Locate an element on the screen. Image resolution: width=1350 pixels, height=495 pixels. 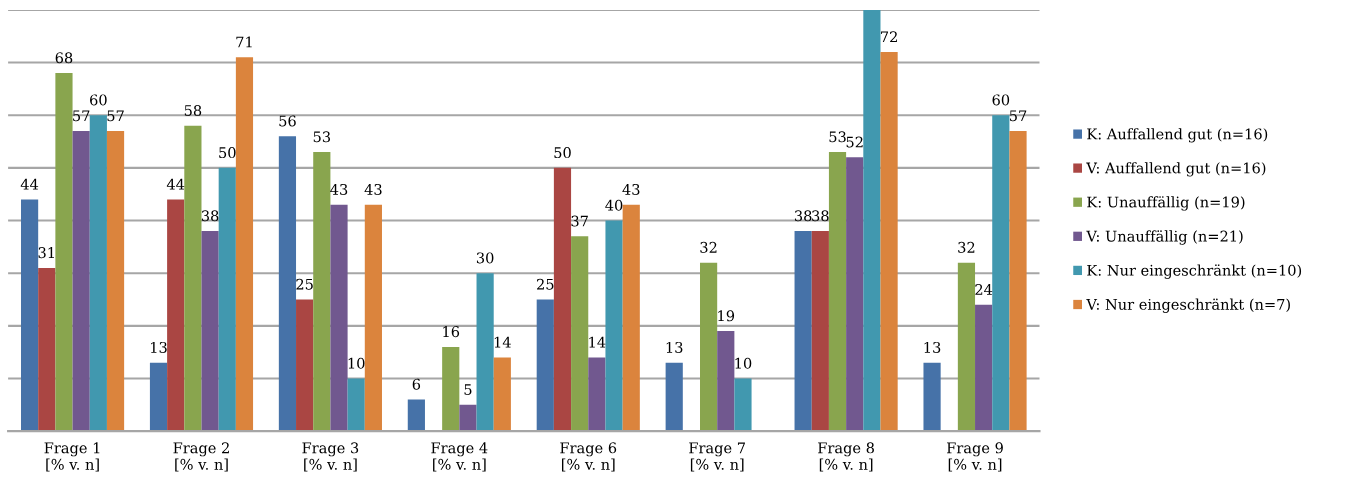
x-tick-label: Frage 1 [% v. n] is located at coordinates (72, 457).